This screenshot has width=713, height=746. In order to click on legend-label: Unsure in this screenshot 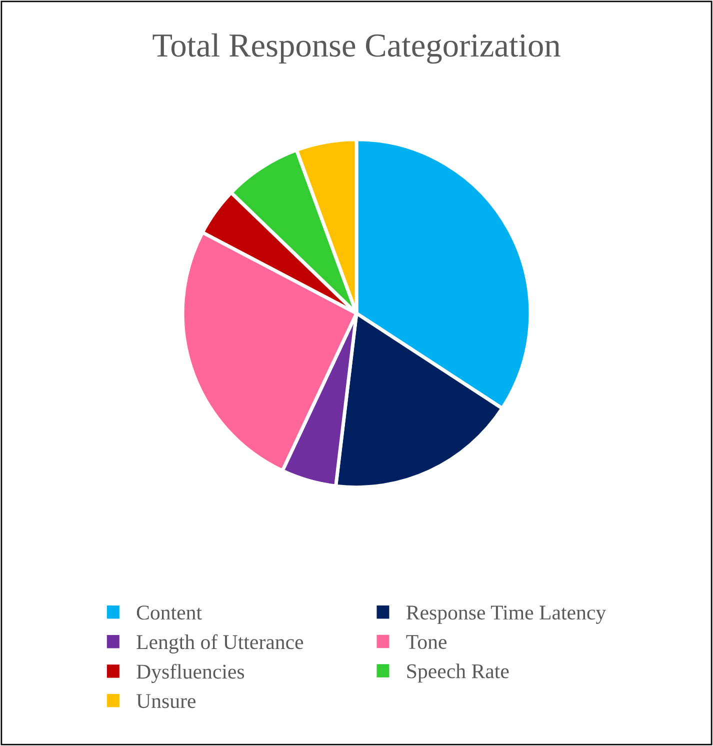, I will do `click(166, 701)`.